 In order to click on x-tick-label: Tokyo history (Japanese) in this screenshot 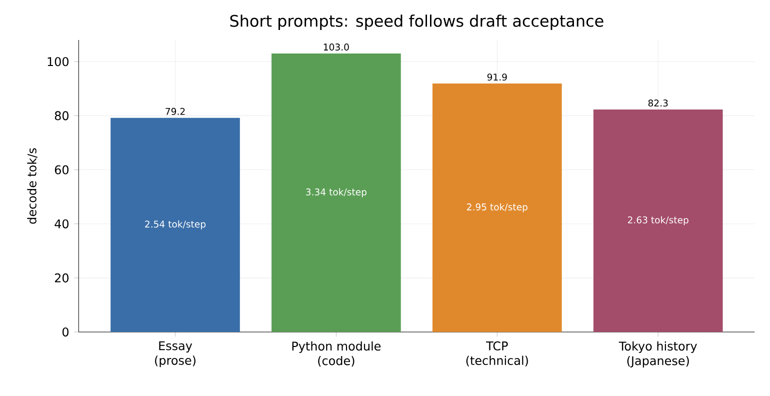, I will do `click(657, 354)`.